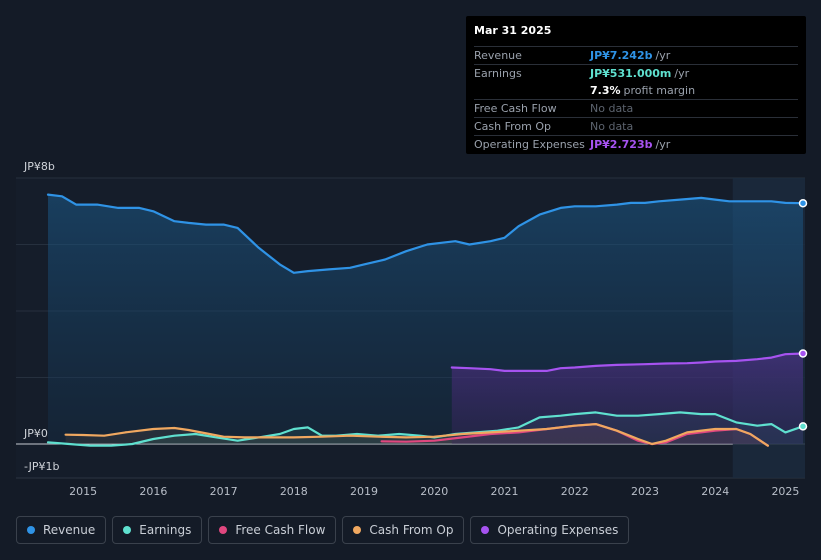  Describe the element at coordinates (36, 433) in the screenshot. I see `y-axis-zero-label: JP¥0` at that location.